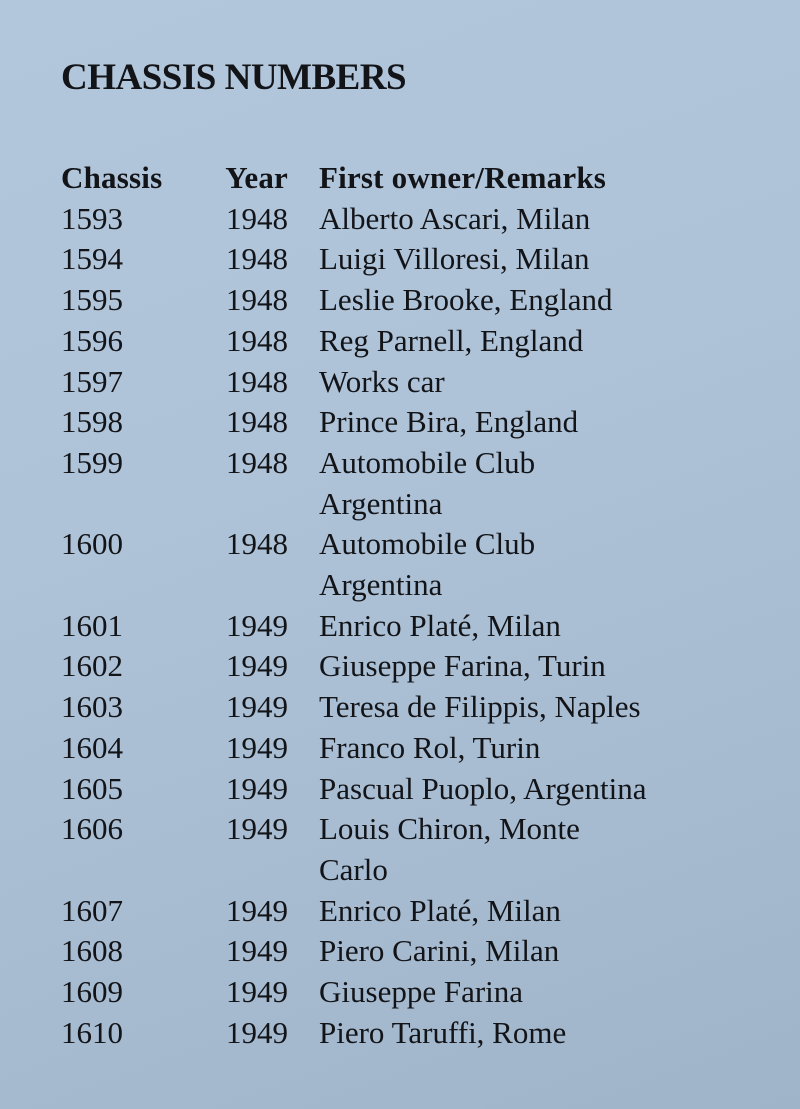 The width and height of the screenshot is (800, 1109). I want to click on chassis-cell: 1597, so click(92, 381).